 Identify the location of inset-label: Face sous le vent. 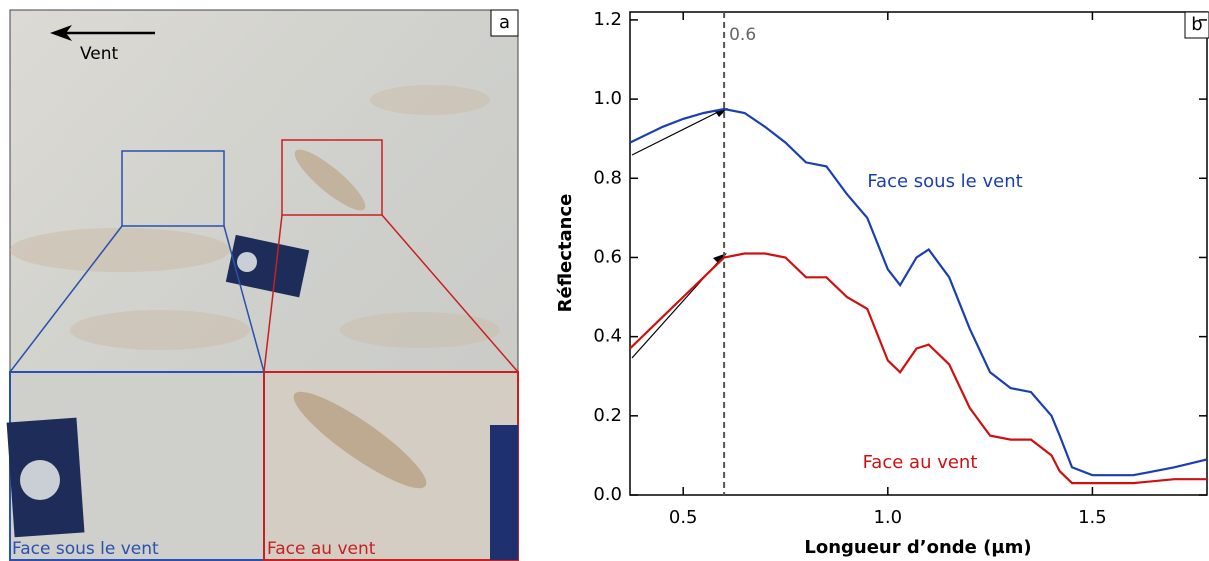
(85, 549).